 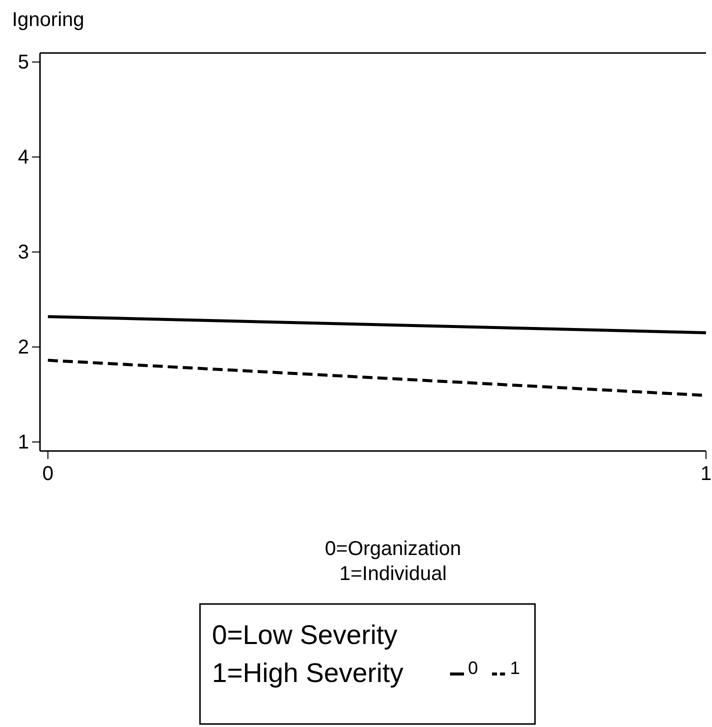 What do you see at coordinates (48, 20) in the screenshot?
I see `y-axis-title: Ignoring` at bounding box center [48, 20].